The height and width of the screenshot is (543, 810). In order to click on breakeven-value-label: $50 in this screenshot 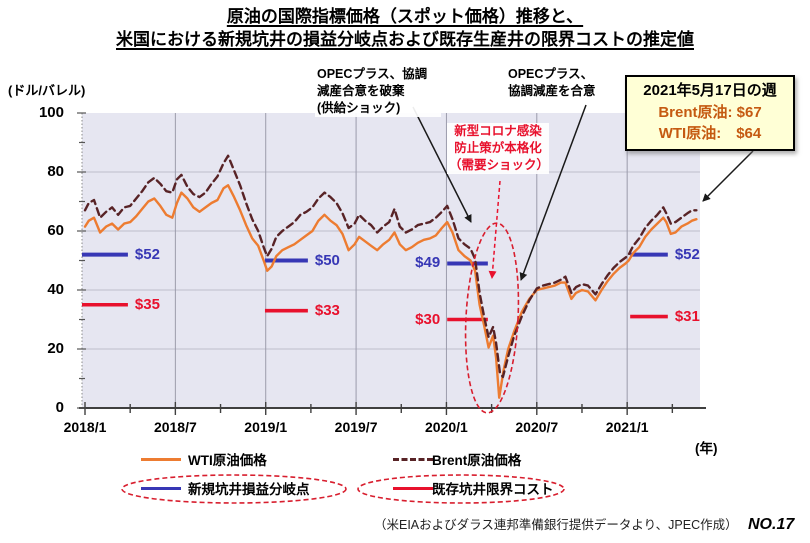, I will do `click(327, 260)`.